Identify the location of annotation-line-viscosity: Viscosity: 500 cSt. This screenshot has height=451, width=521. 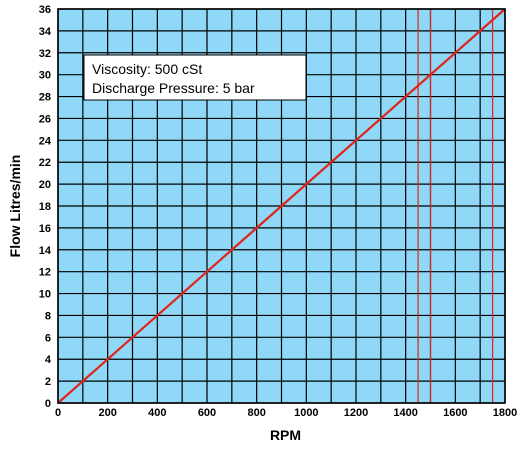
(147, 69).